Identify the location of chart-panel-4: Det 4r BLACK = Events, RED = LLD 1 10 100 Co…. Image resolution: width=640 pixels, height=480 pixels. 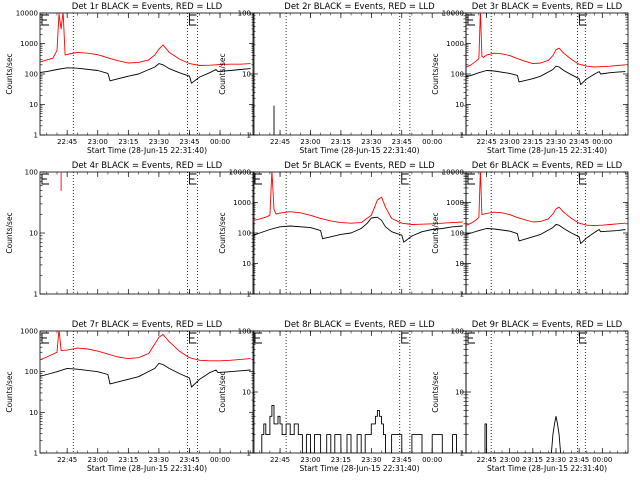
(130, 230).